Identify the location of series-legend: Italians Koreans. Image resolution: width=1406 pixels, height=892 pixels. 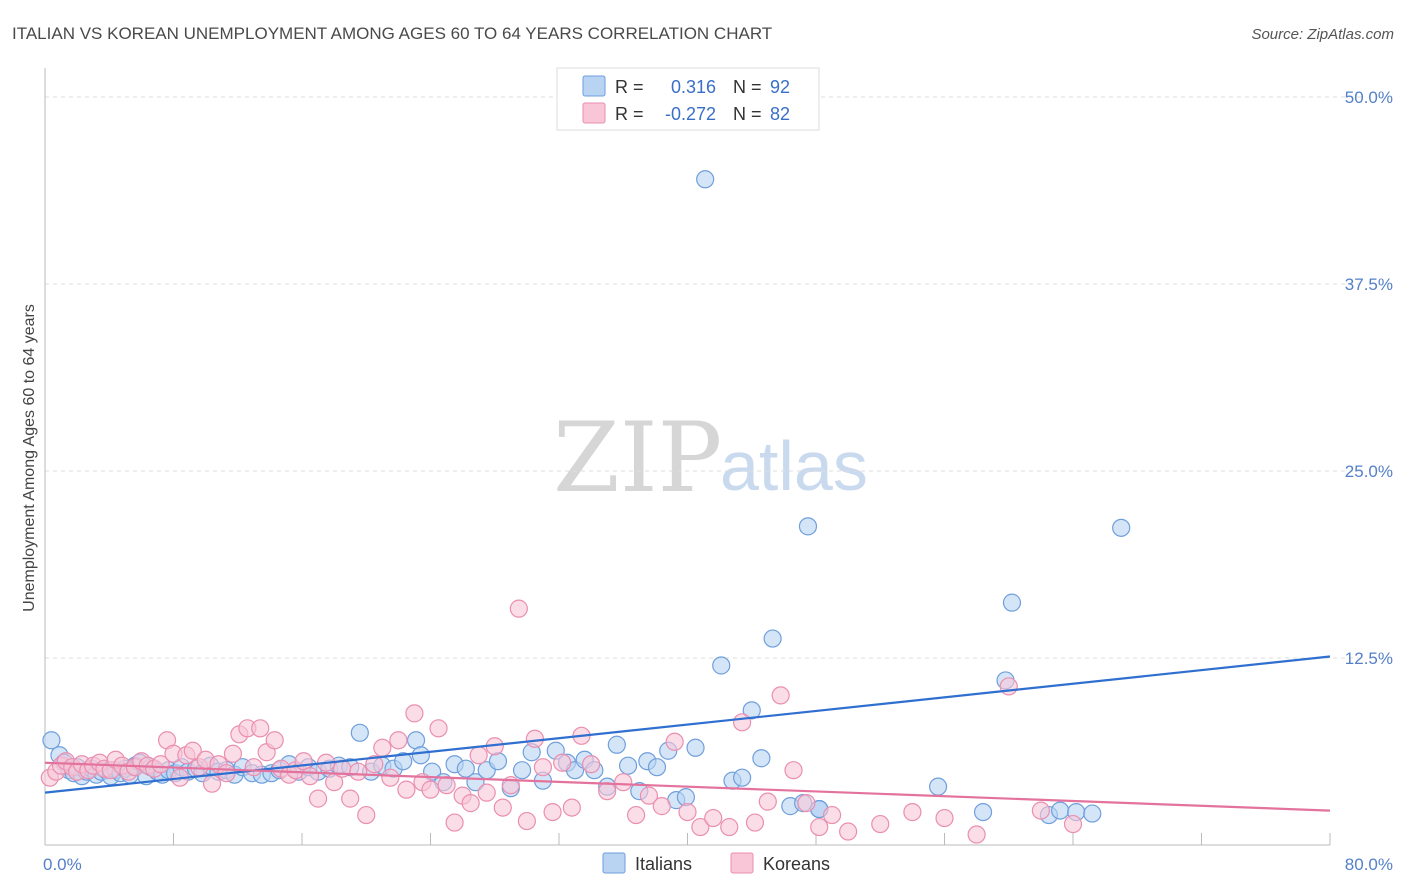
(716, 863).